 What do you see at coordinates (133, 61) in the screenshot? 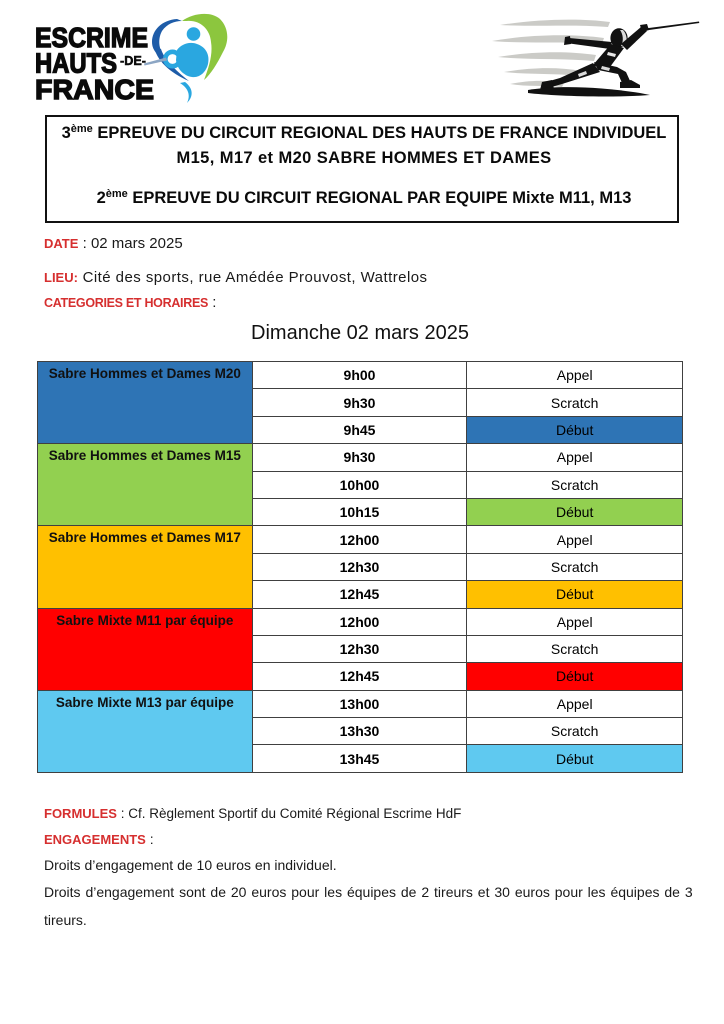
I see `svg-text: -DE-` at bounding box center [133, 61].